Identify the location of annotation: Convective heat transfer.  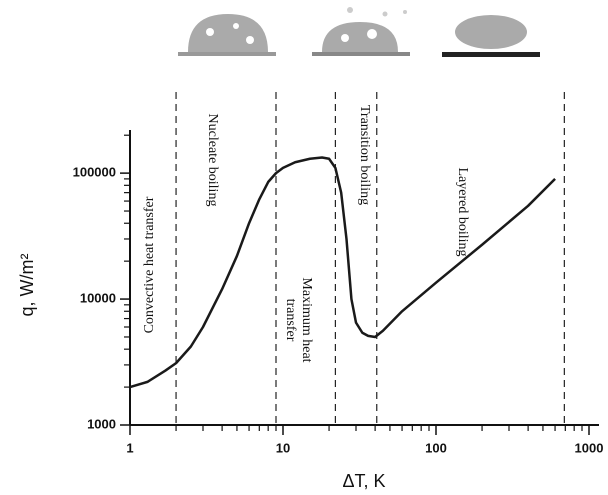
(149, 264).